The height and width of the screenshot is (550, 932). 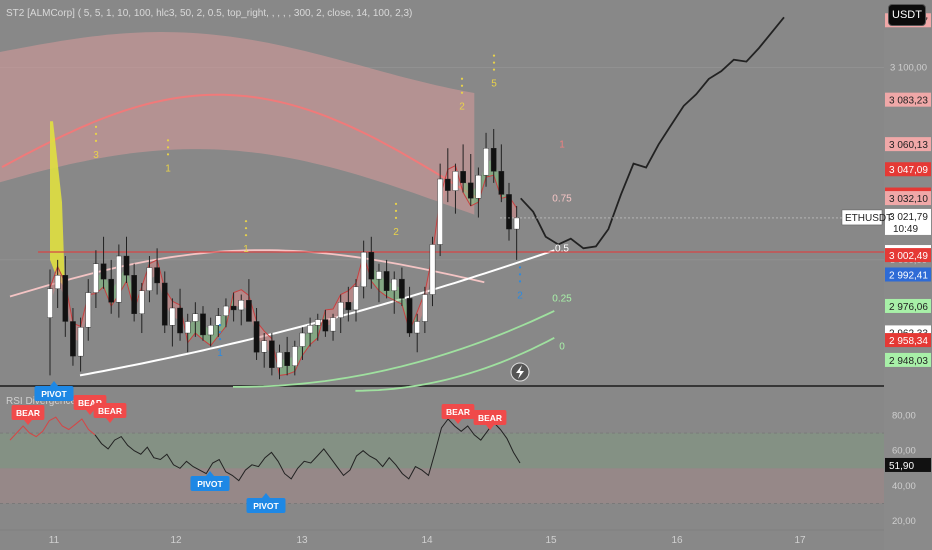 I want to click on wave-label: 3, so click(x=96, y=155).